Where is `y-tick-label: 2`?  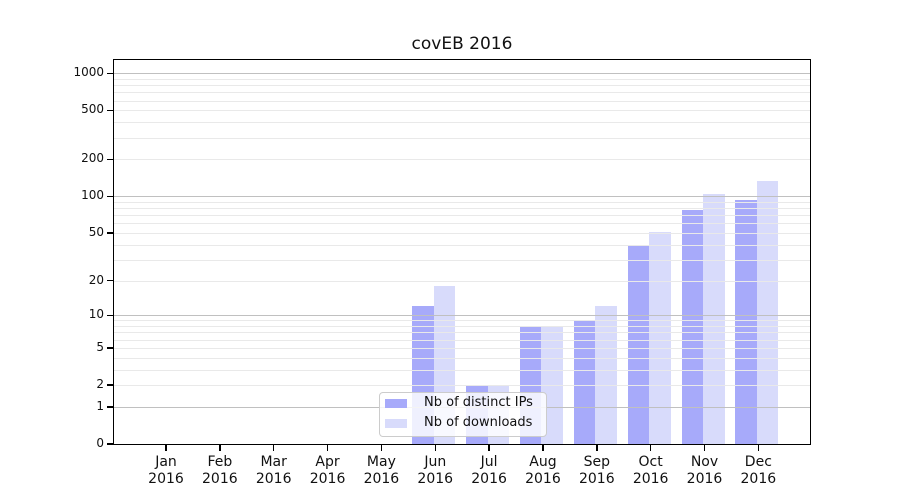 y-tick-label: 2 is located at coordinates (100, 384).